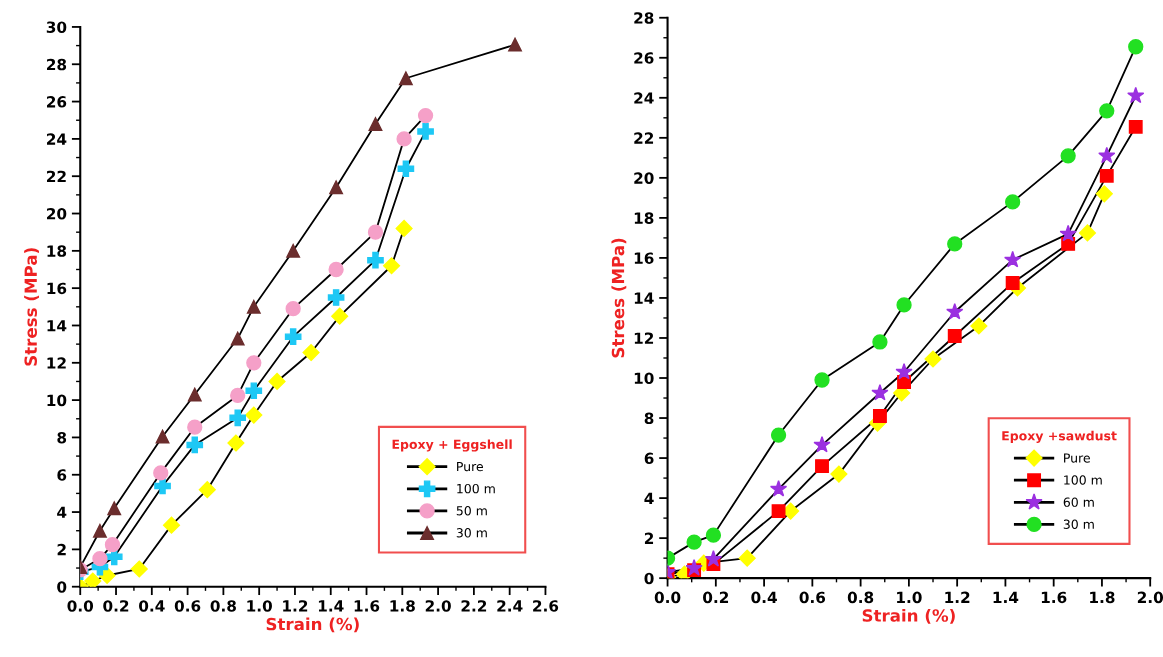  Describe the element at coordinates (1078, 502) in the screenshot. I see `legend-label: 60 m` at that location.